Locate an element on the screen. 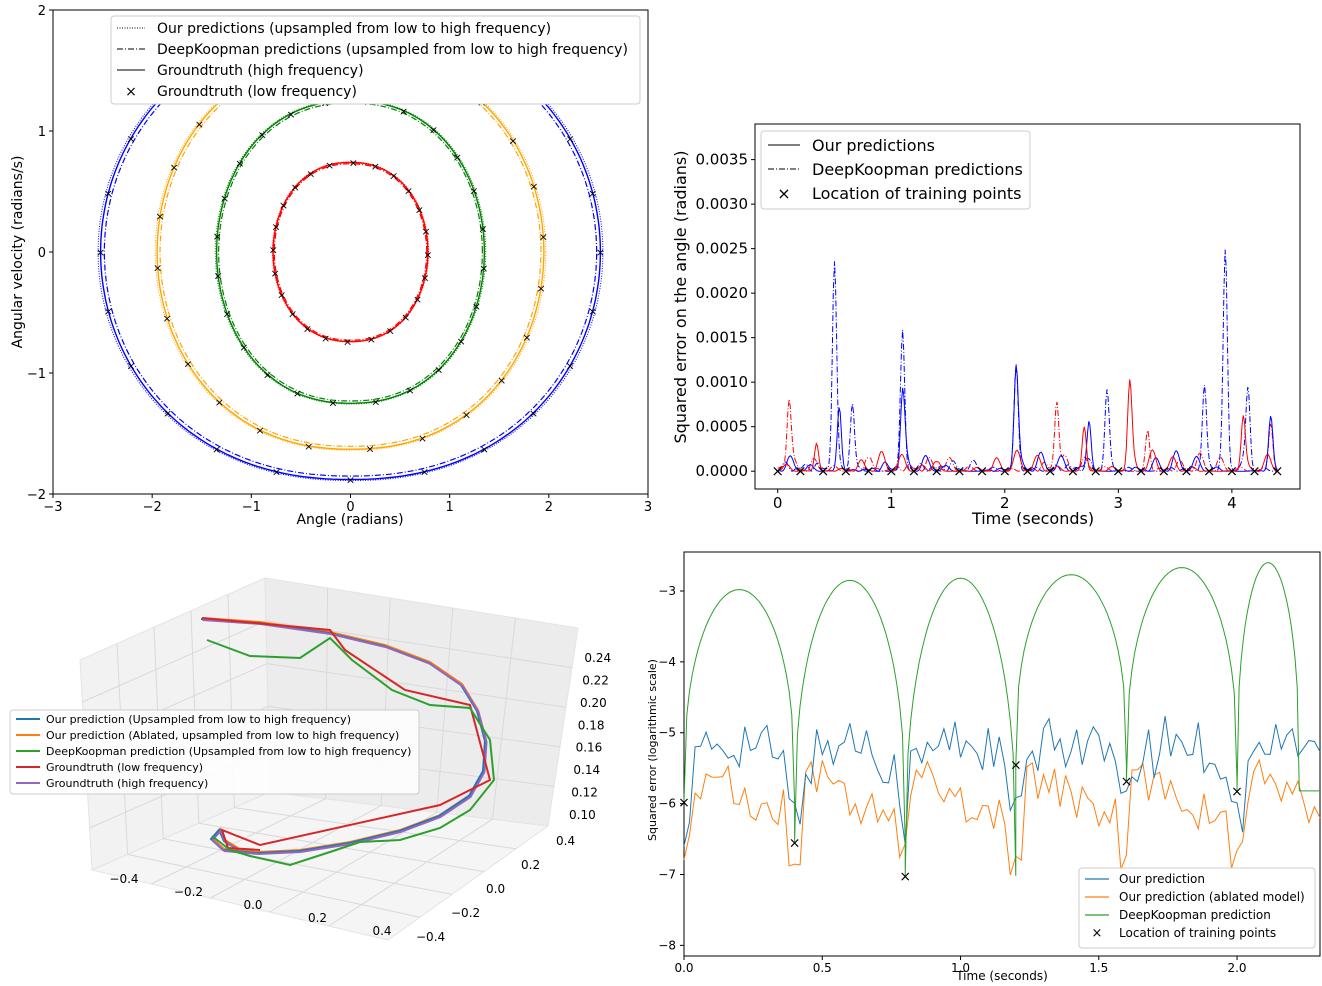 This screenshot has height=986, width=1322. phase-ytick-label: 0 is located at coordinates (42, 253).